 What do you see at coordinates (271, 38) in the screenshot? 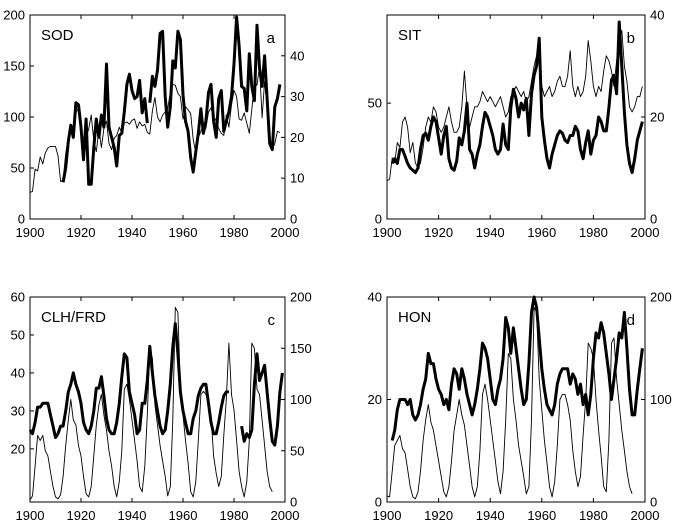
I see `panel-letter: a` at bounding box center [271, 38].